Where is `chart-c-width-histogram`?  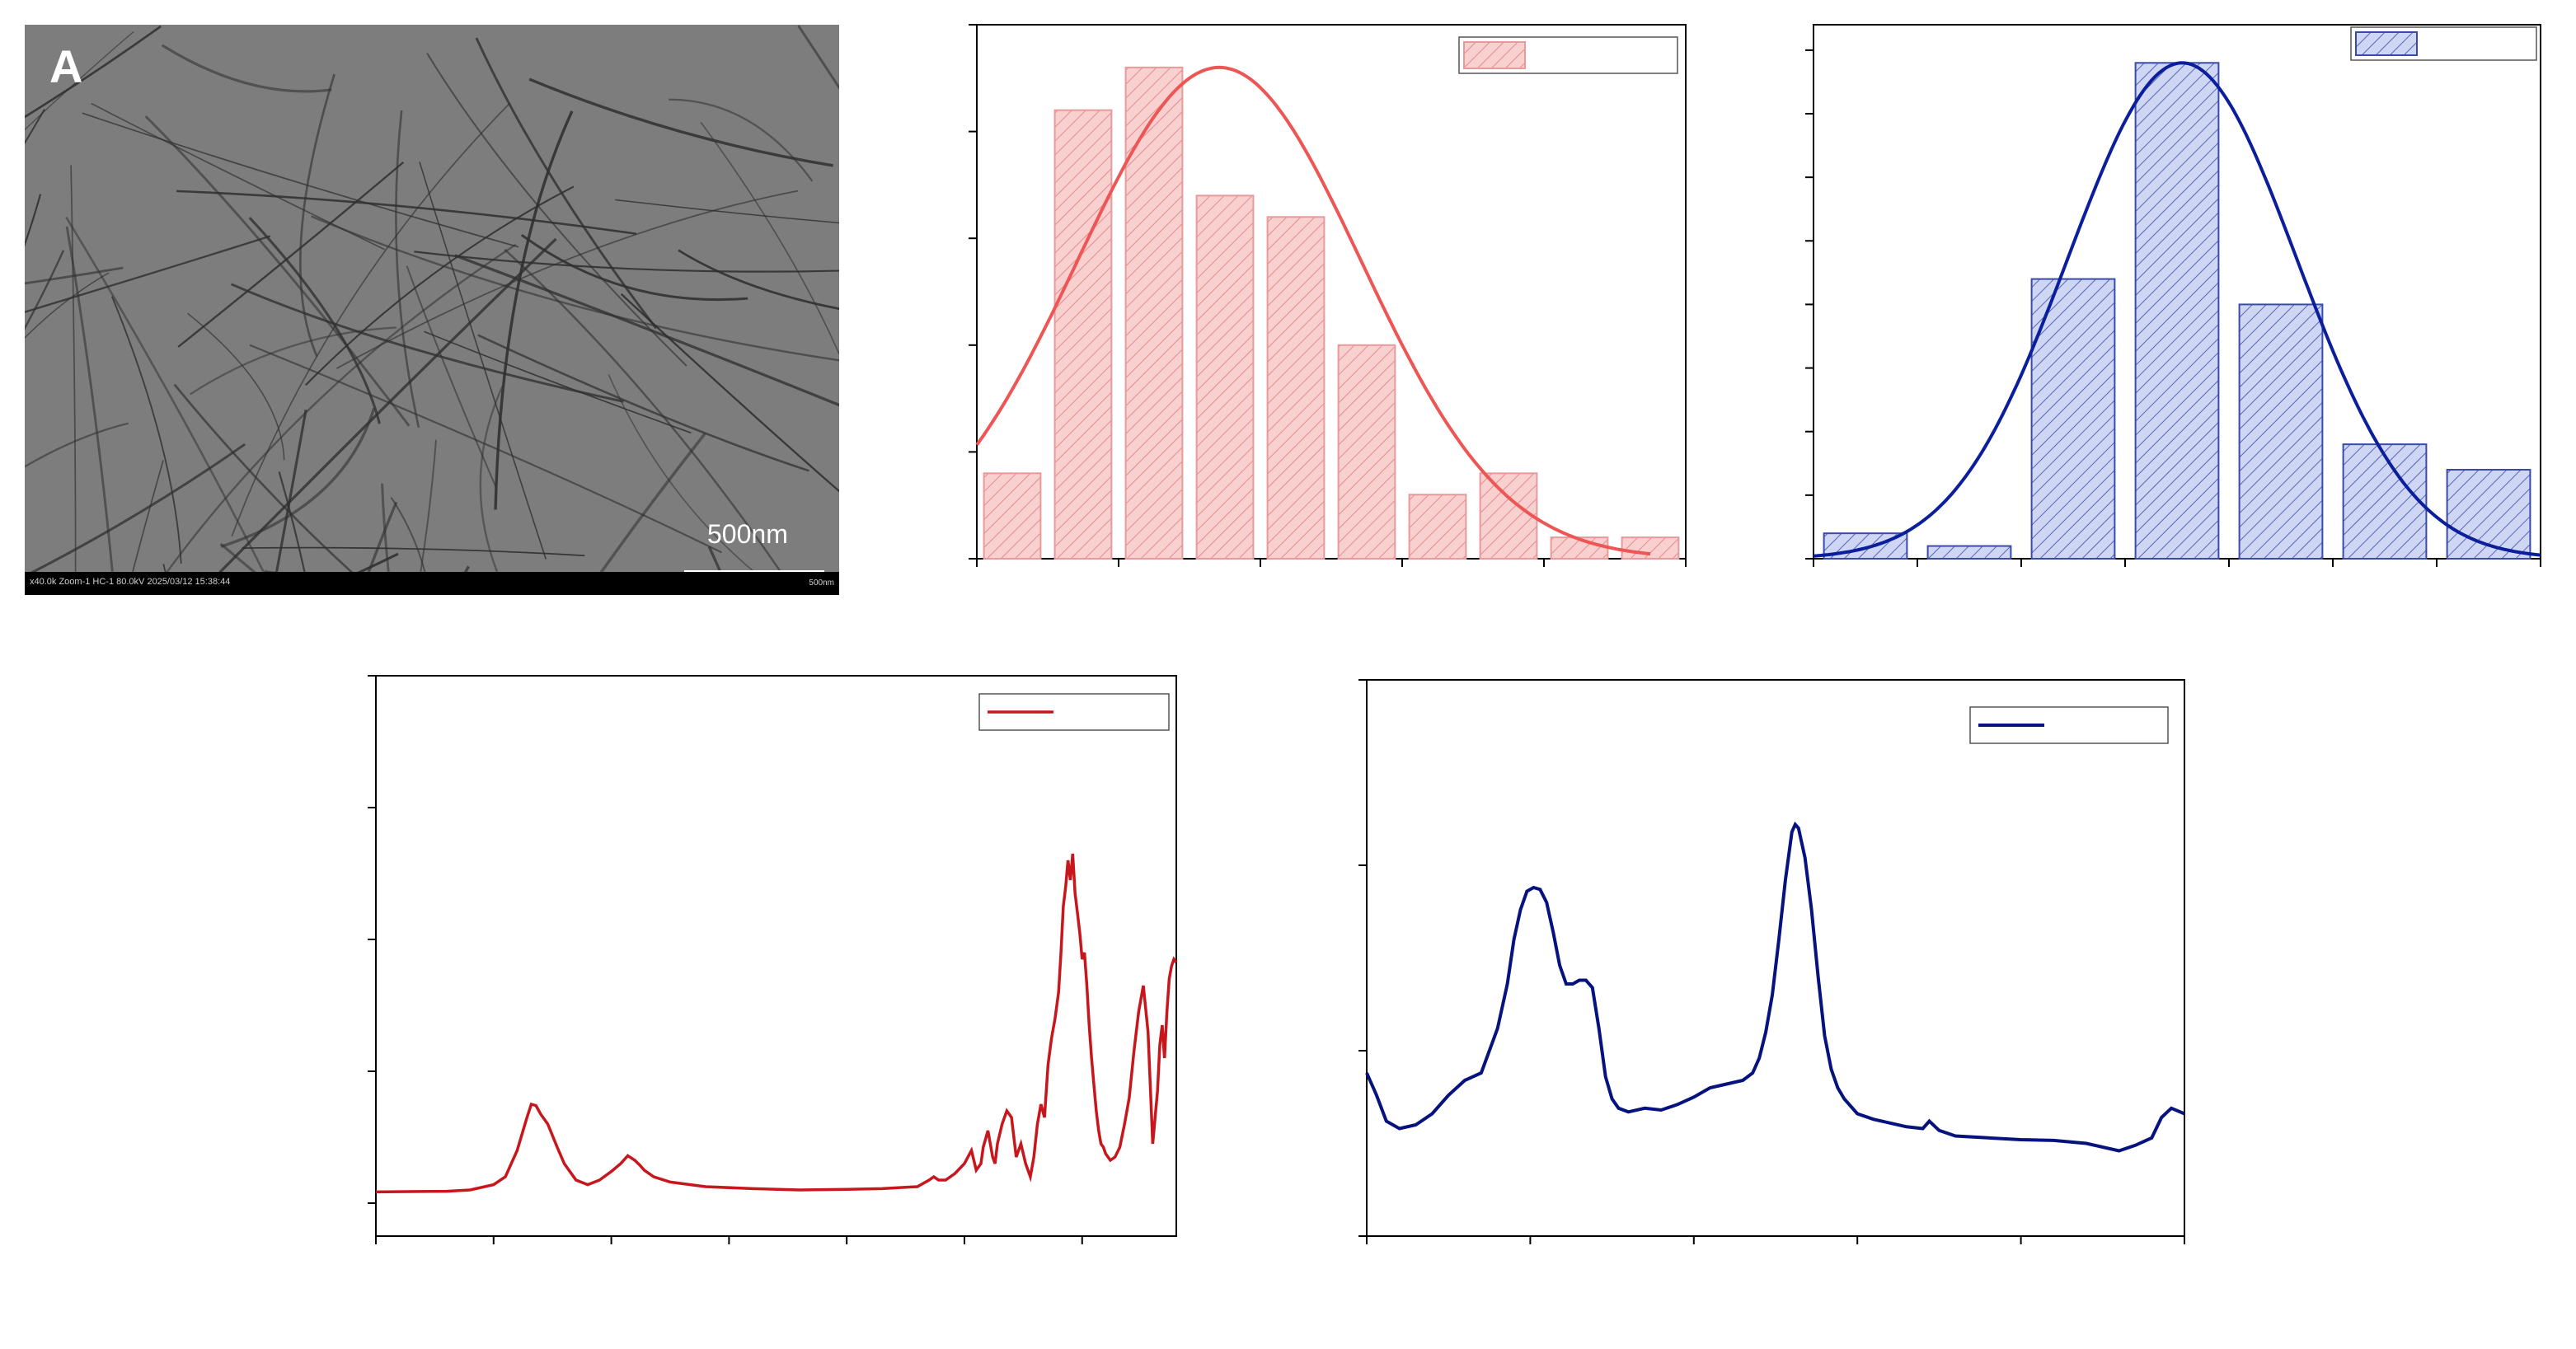 chart-c-width-histogram is located at coordinates (2173, 295).